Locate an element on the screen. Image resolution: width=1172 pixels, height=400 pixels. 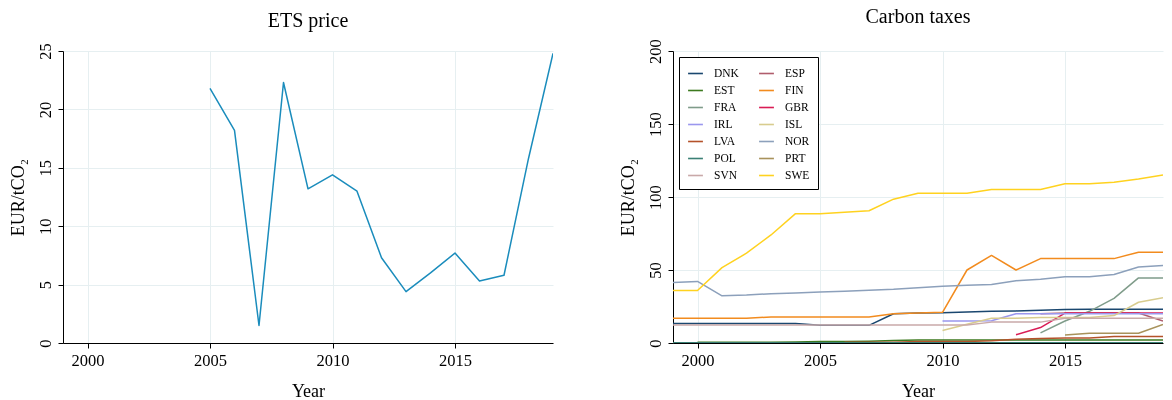
legend-label: ISL is located at coordinates (794, 123).